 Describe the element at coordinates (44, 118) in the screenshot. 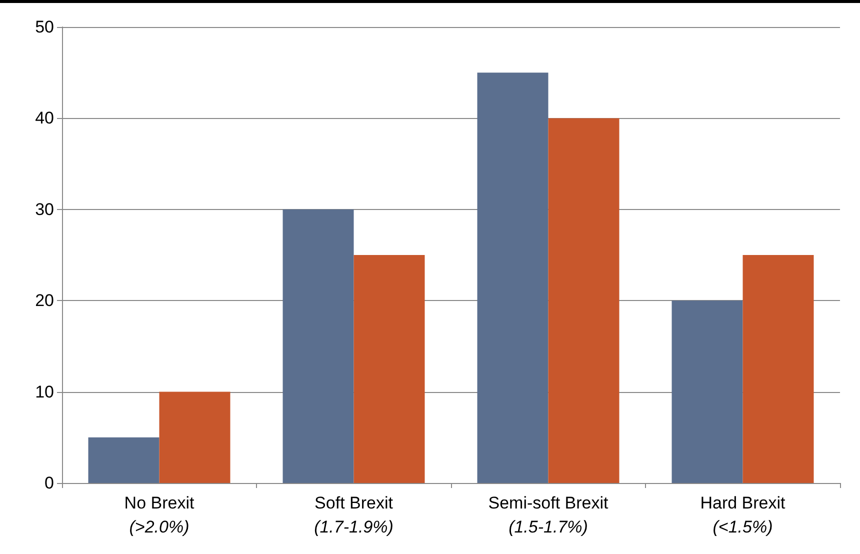

I see `y-tick-label: 40` at that location.